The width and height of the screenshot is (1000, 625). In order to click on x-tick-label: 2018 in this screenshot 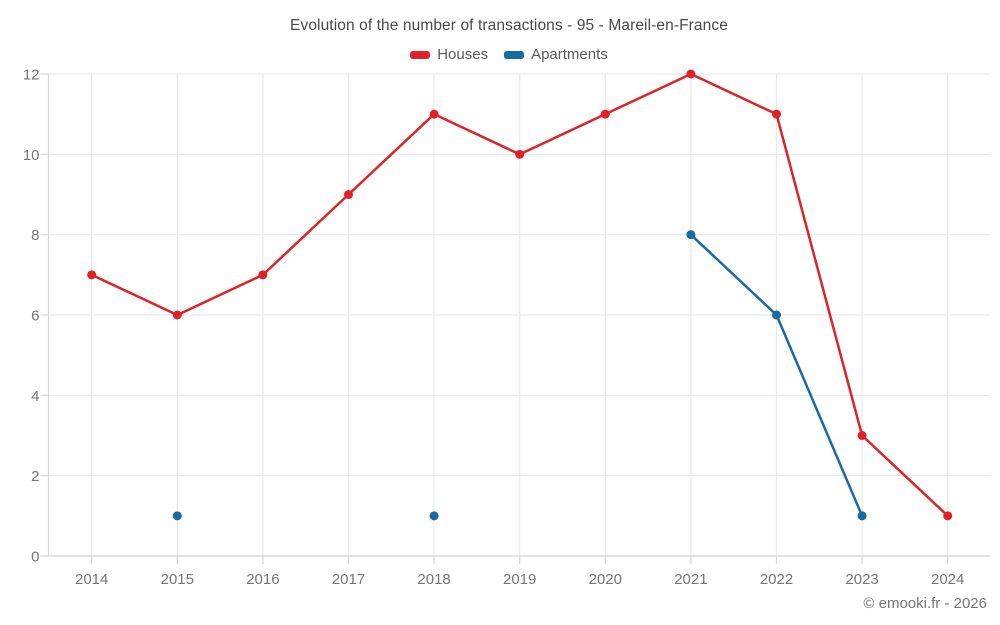, I will do `click(433, 579)`.